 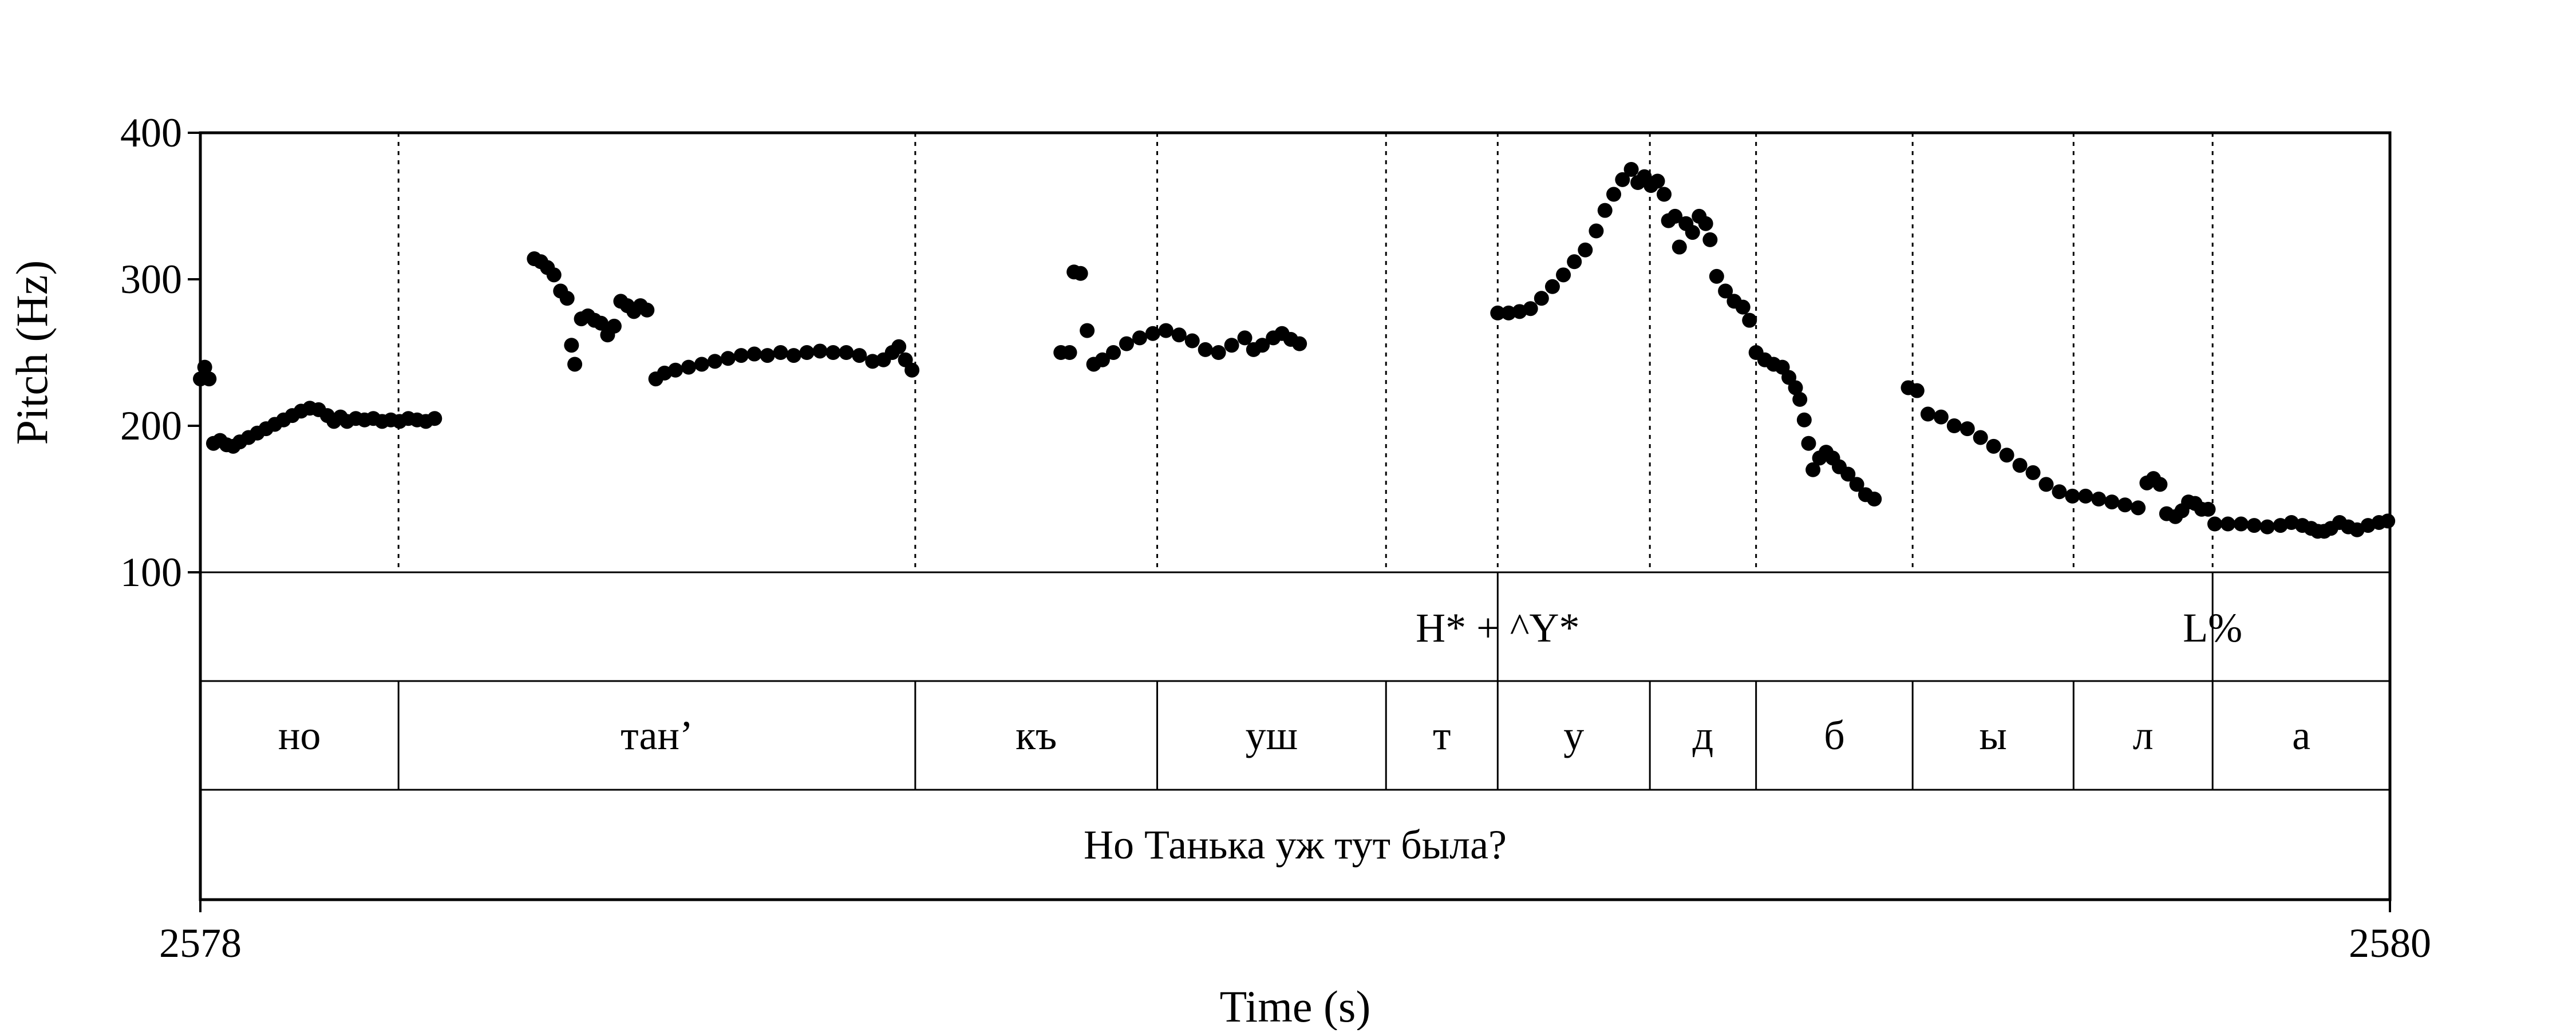 I want to click on segment-label: л, so click(x=2143, y=736).